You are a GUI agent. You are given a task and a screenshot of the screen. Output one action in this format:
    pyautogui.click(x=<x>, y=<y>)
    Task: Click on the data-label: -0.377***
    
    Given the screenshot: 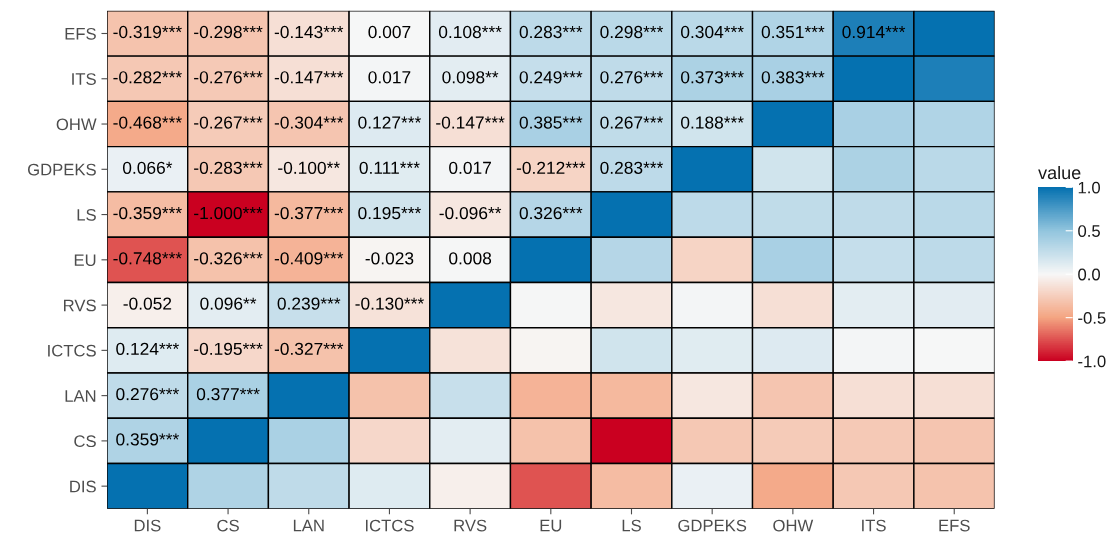 What is the action you would take?
    pyautogui.click(x=309, y=213)
    